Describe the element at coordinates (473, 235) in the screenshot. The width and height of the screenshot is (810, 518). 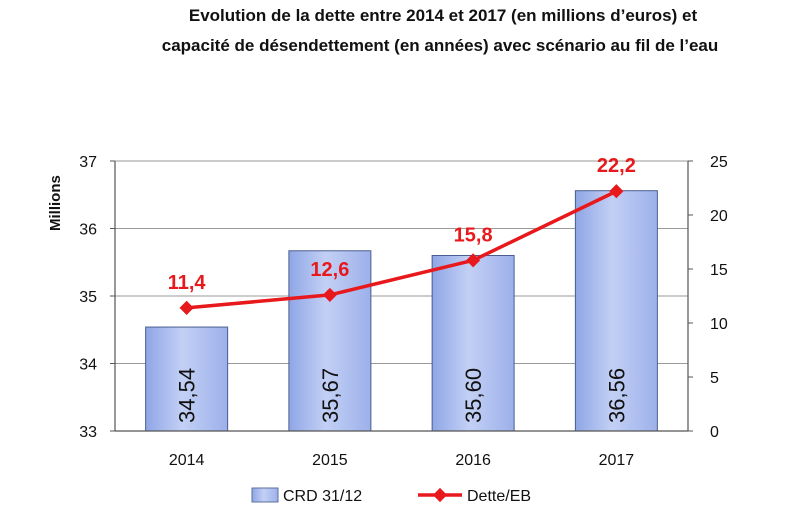
I see `line-value-label: 15,8` at that location.